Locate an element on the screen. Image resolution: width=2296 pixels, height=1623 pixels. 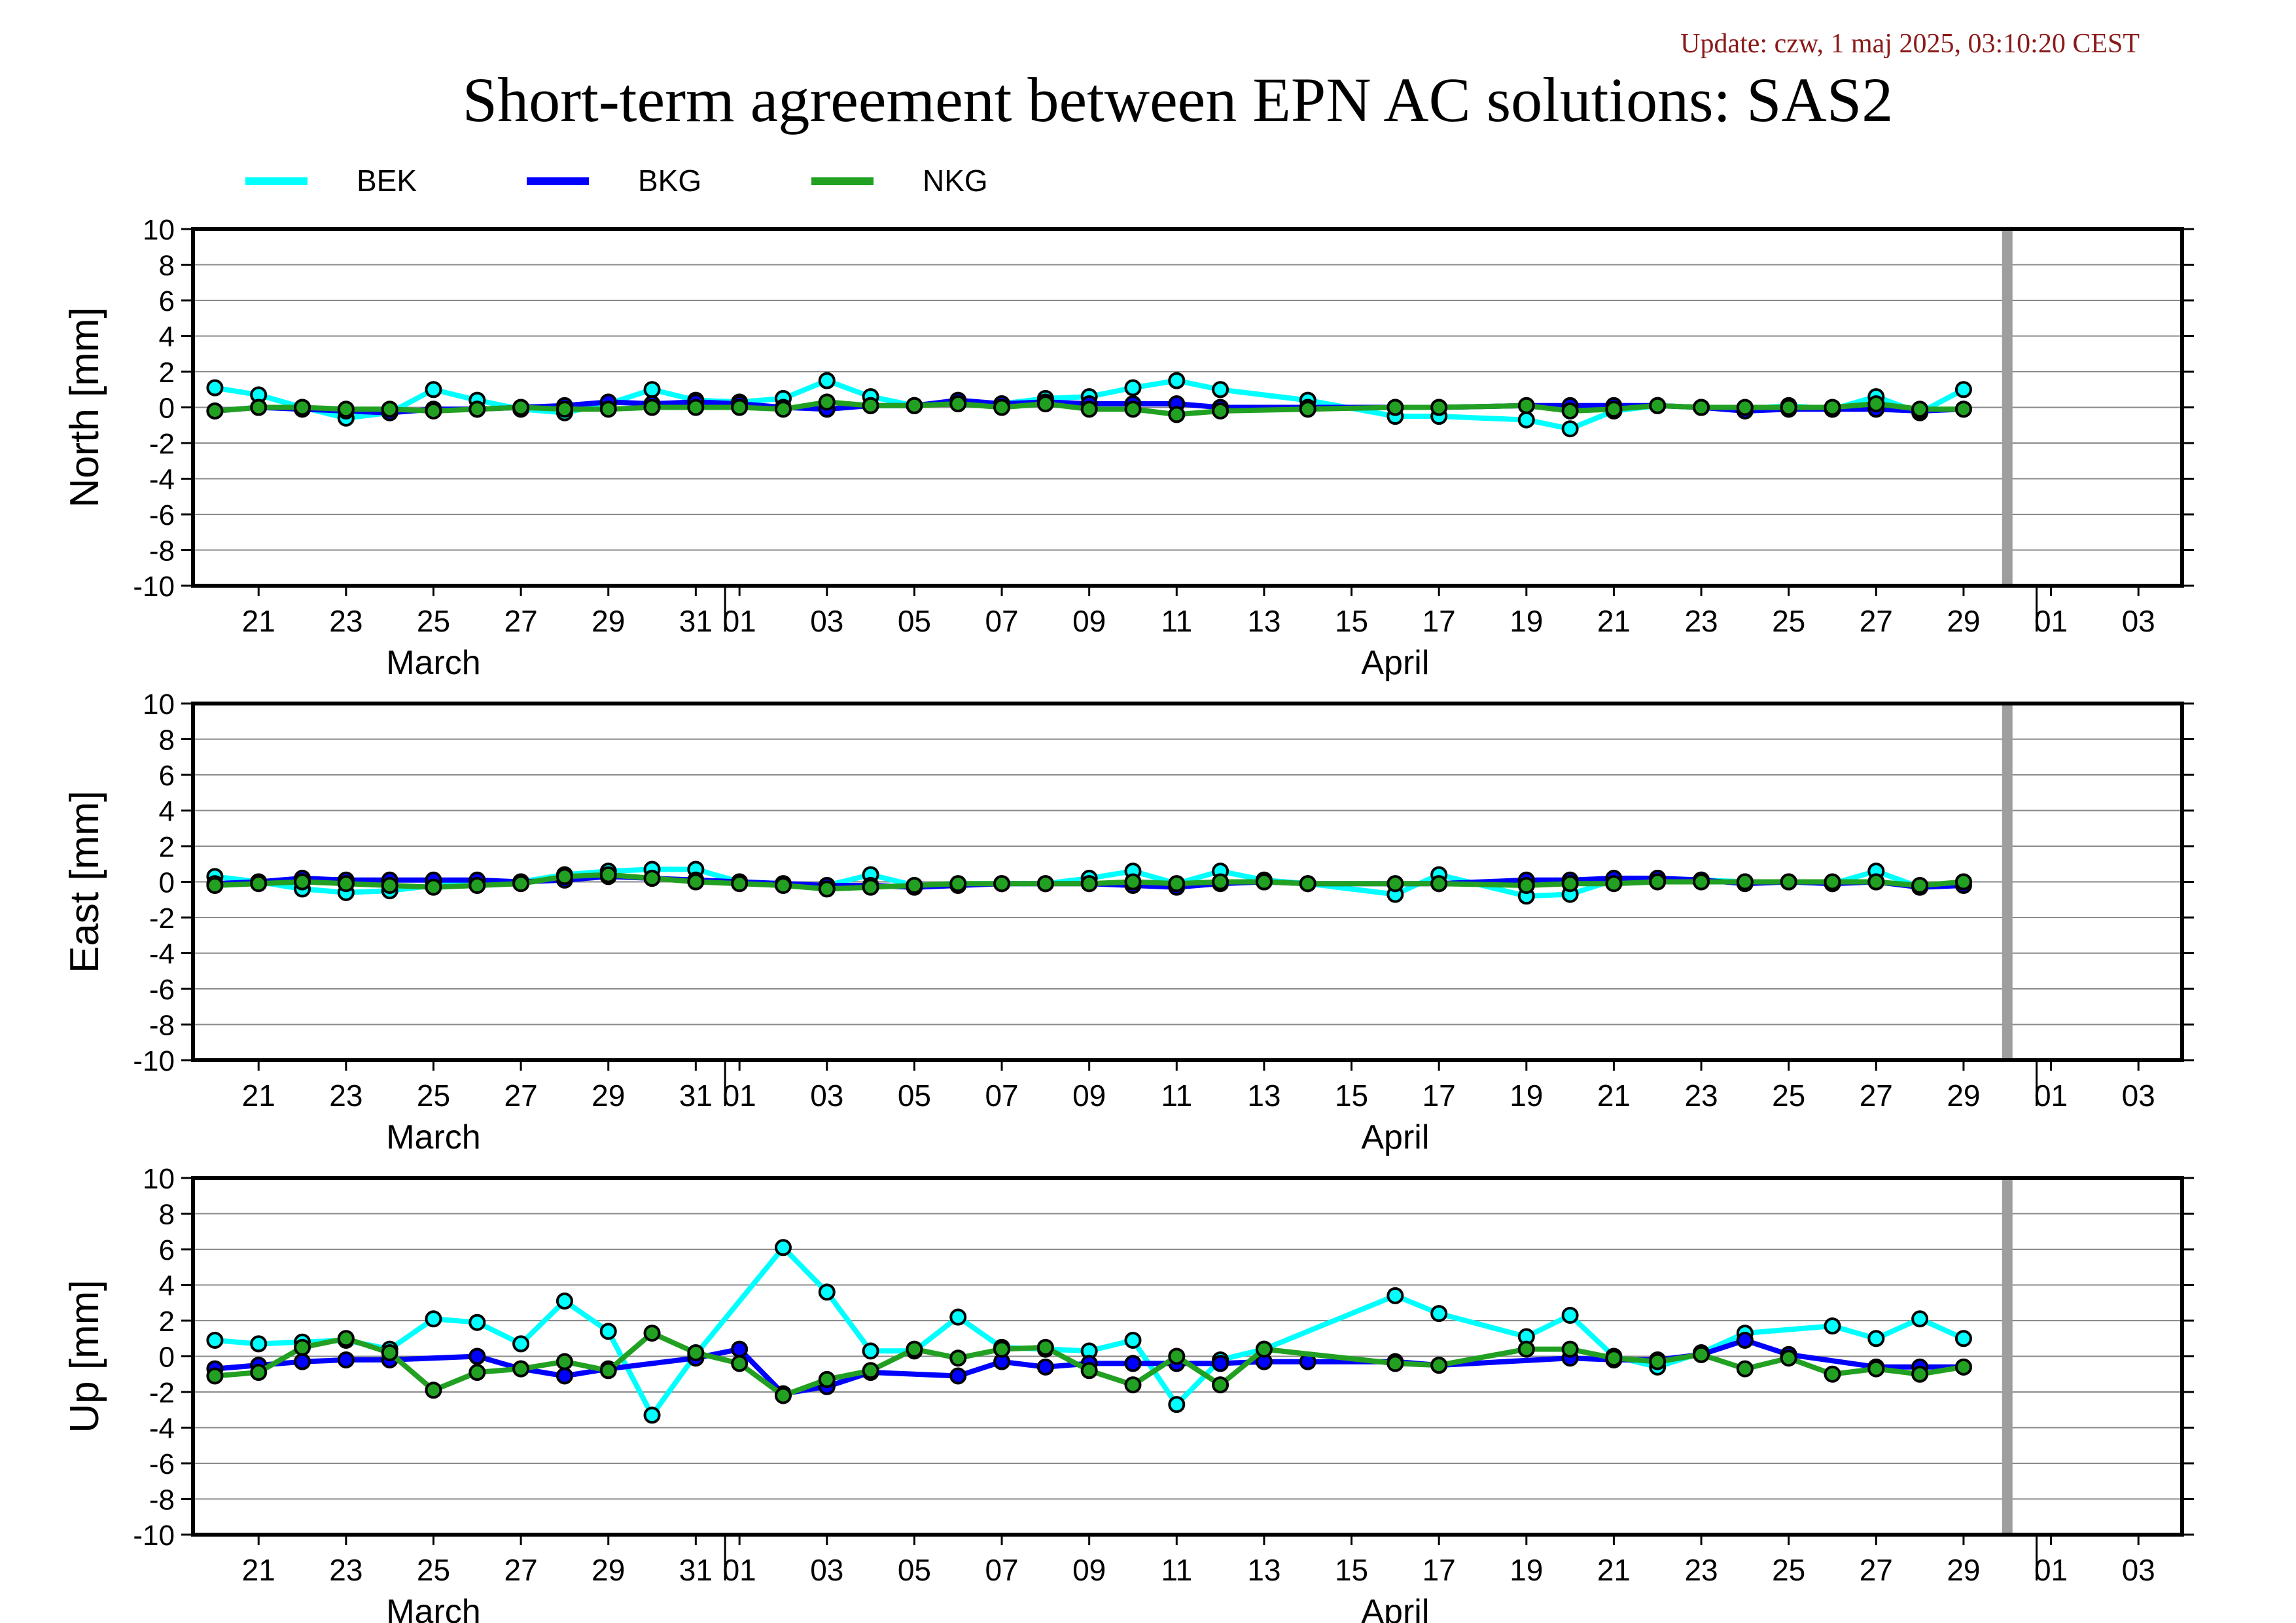
y-tick-label: -8 is located at coordinates (162, 1026).